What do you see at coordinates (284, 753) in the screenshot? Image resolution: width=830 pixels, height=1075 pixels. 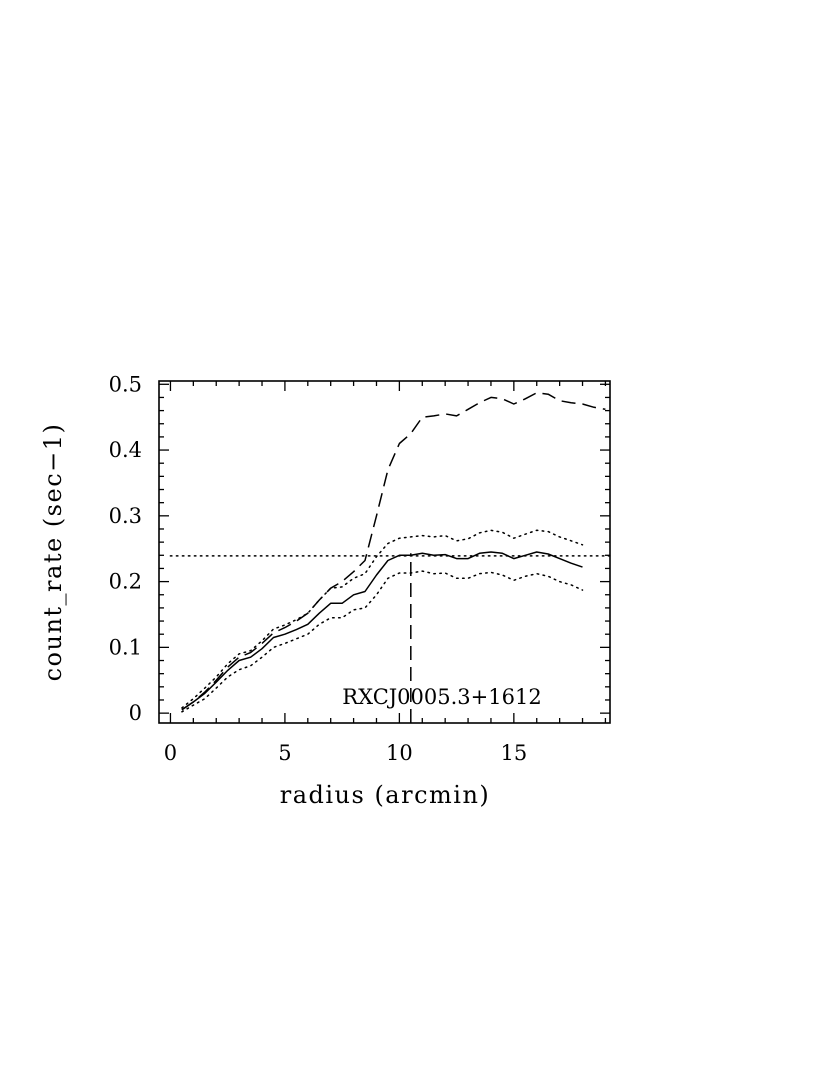 I see `x-tick-label: 5` at bounding box center [284, 753].